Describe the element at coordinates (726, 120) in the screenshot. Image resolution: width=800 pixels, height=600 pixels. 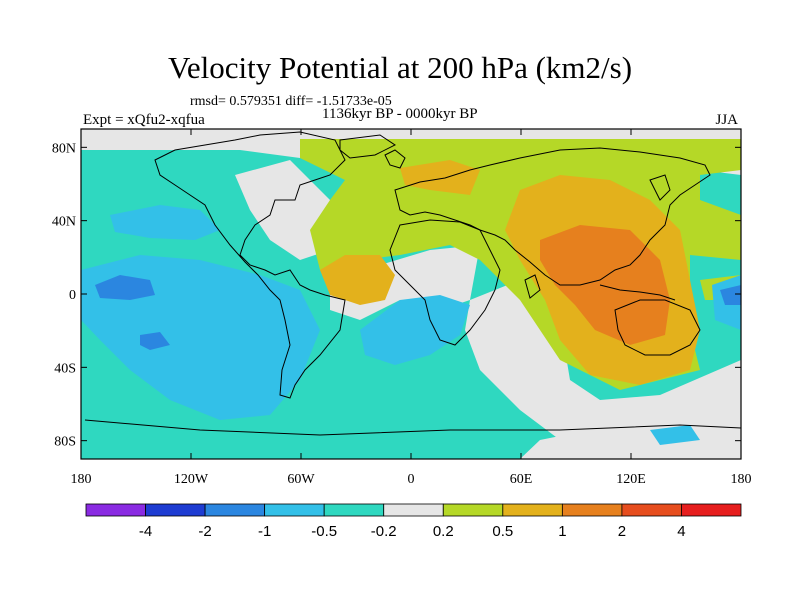
I see `season-label: JJA` at that location.